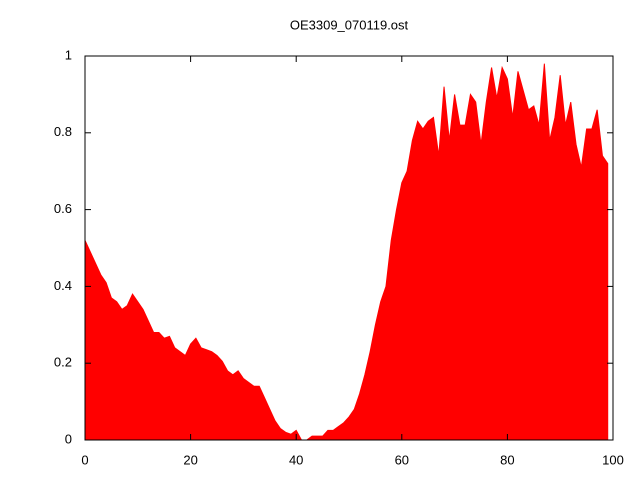 The height and width of the screenshot is (480, 640). What do you see at coordinates (63, 362) in the screenshot?
I see `y-tick-label: 0.2` at bounding box center [63, 362].